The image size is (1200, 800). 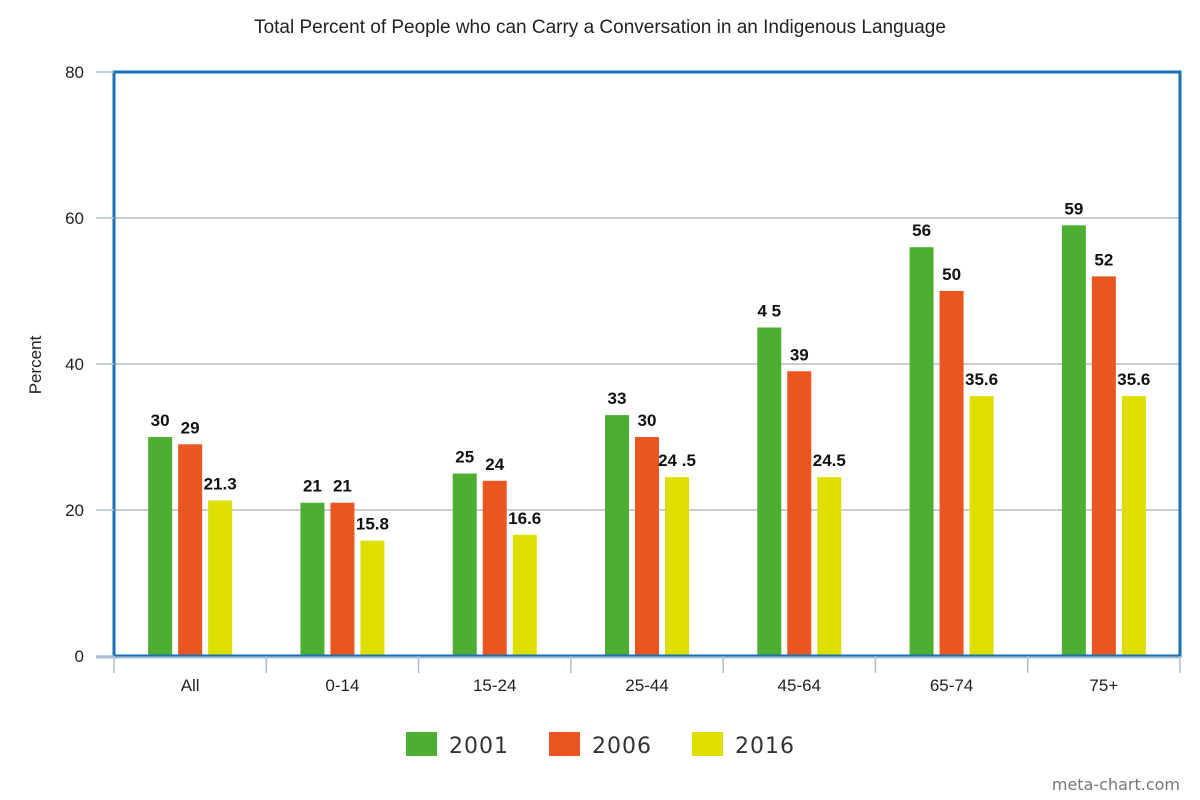 What do you see at coordinates (646, 685) in the screenshot?
I see `x-tick-label: 25-44` at bounding box center [646, 685].